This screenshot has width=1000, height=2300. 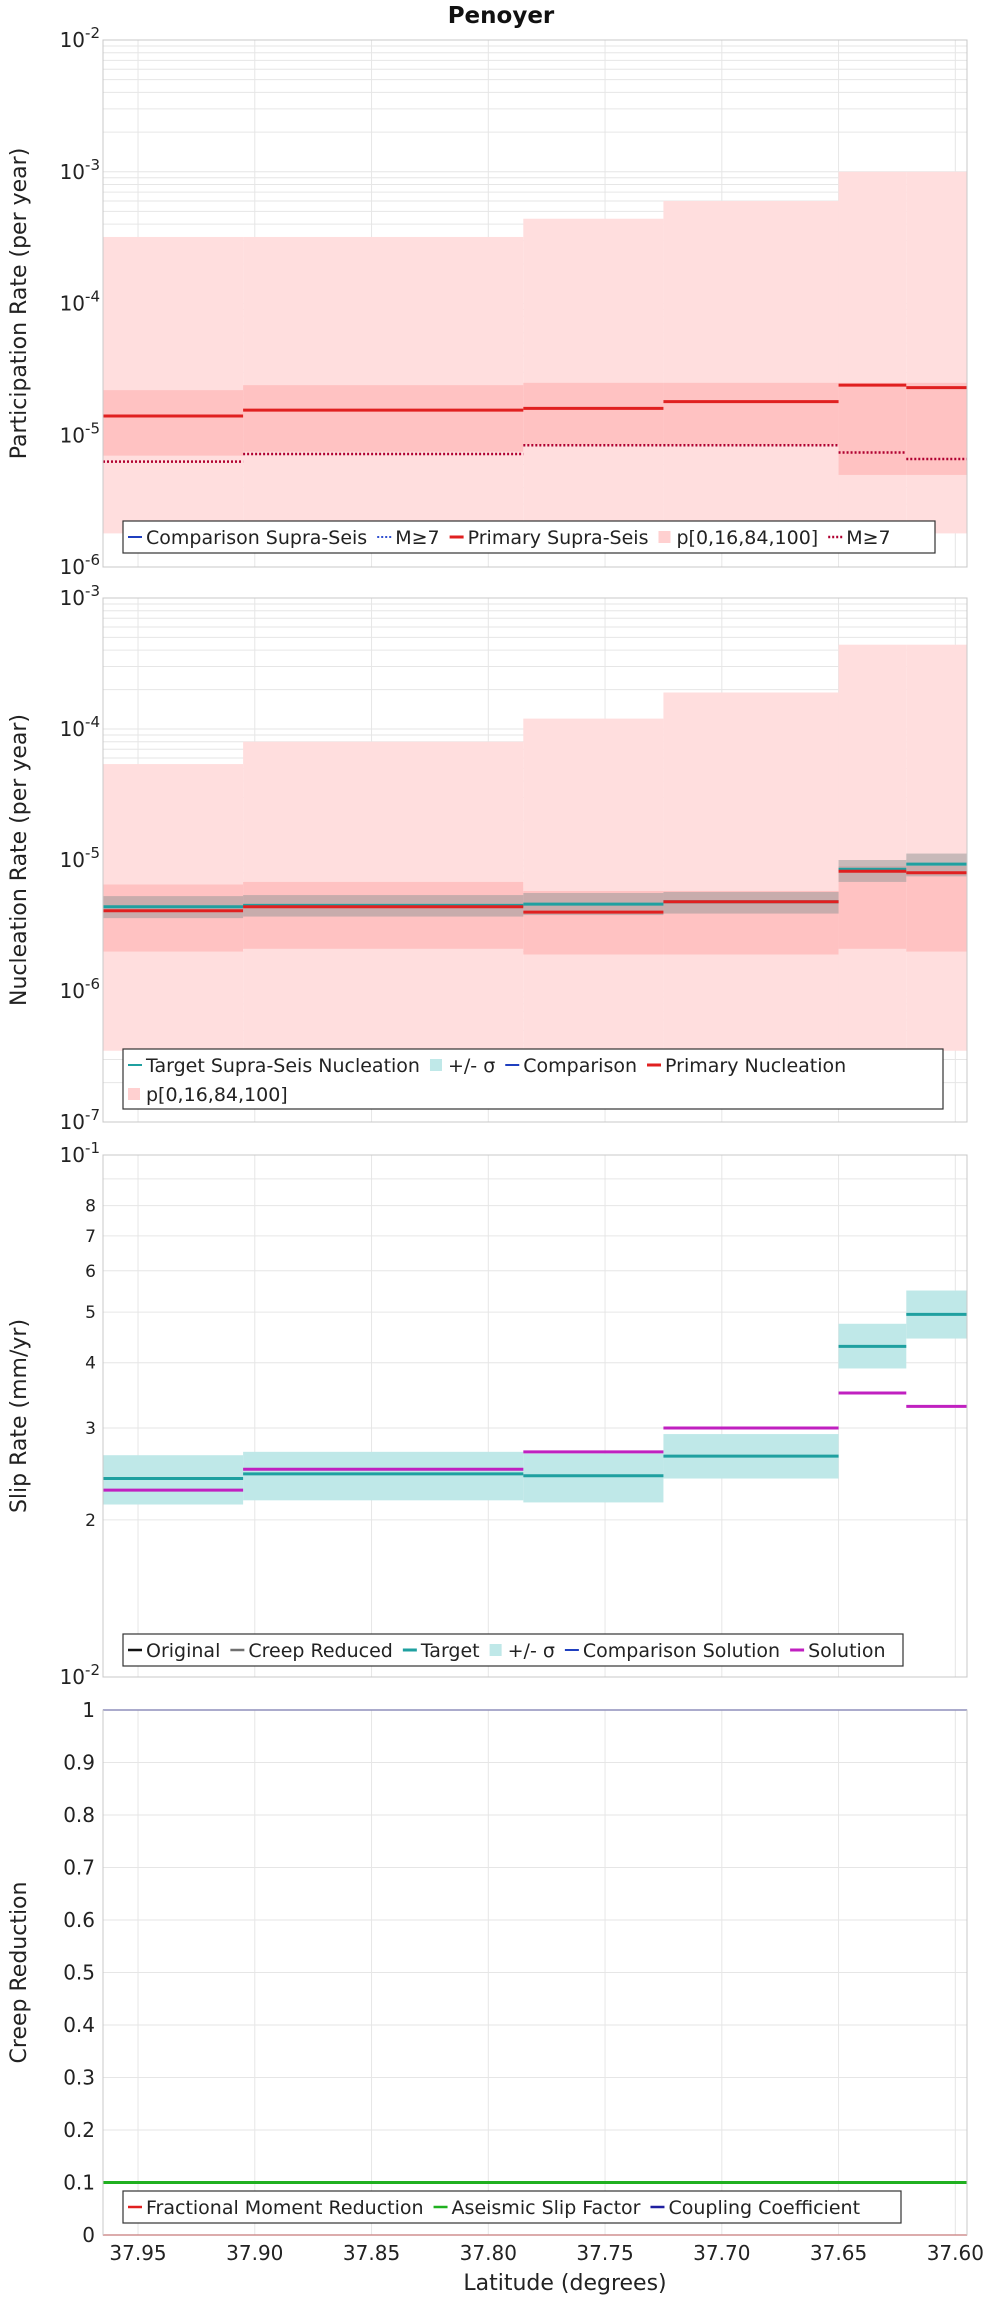 What do you see at coordinates (137, 2253) in the screenshot?
I see `x-tick-label: 37.95` at bounding box center [137, 2253].